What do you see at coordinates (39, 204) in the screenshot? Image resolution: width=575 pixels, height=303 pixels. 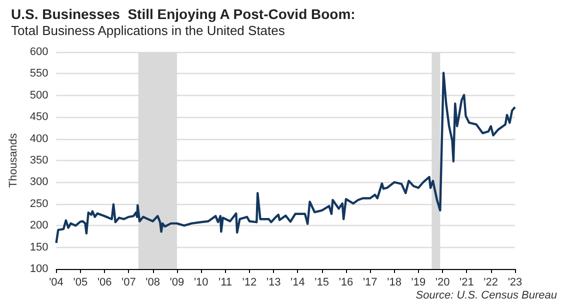 I see `y-tick-label: 250` at bounding box center [39, 204].